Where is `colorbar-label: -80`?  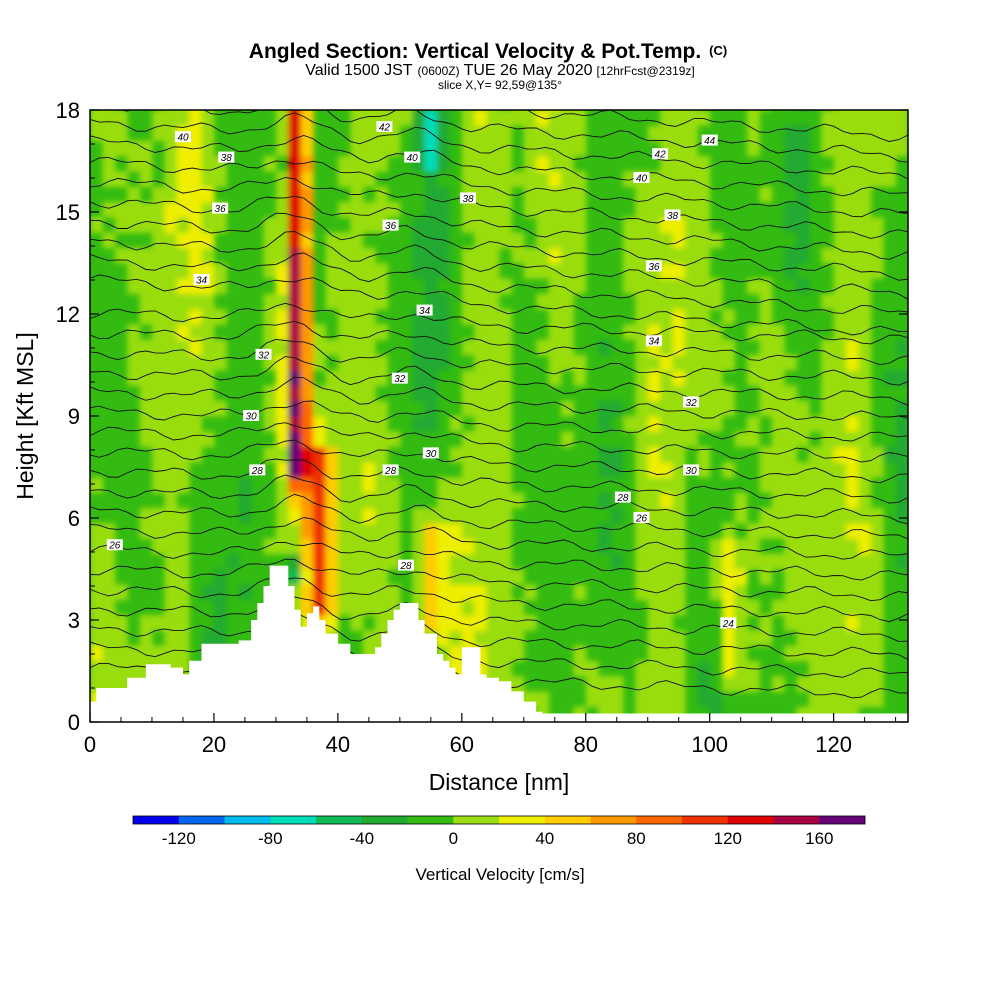 colorbar-label: -80 is located at coordinates (270, 838).